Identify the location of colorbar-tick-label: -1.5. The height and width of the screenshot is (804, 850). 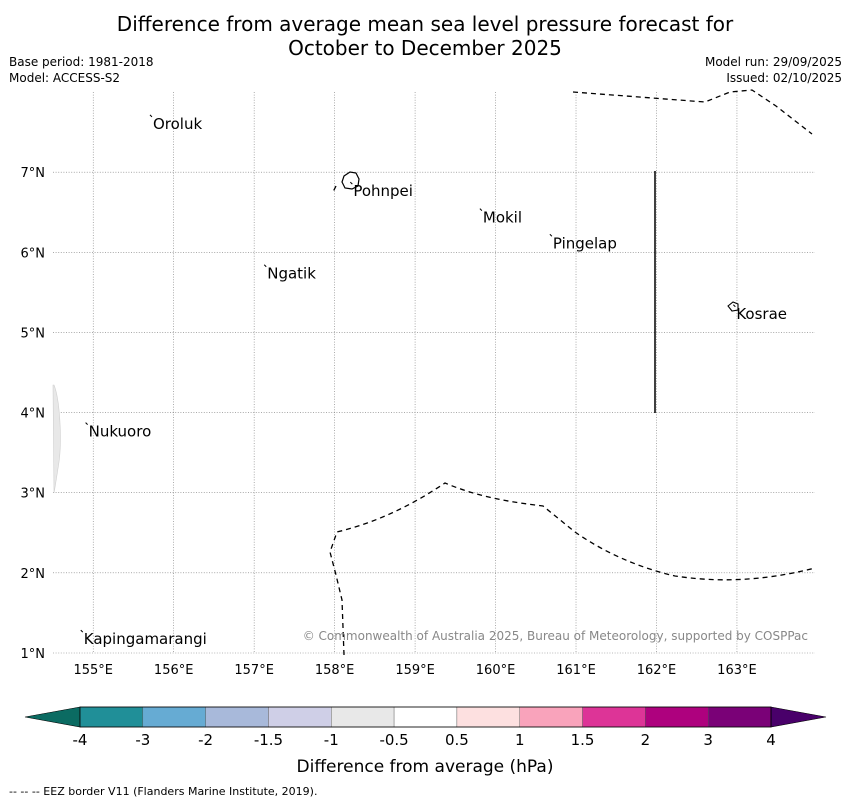
(268, 740).